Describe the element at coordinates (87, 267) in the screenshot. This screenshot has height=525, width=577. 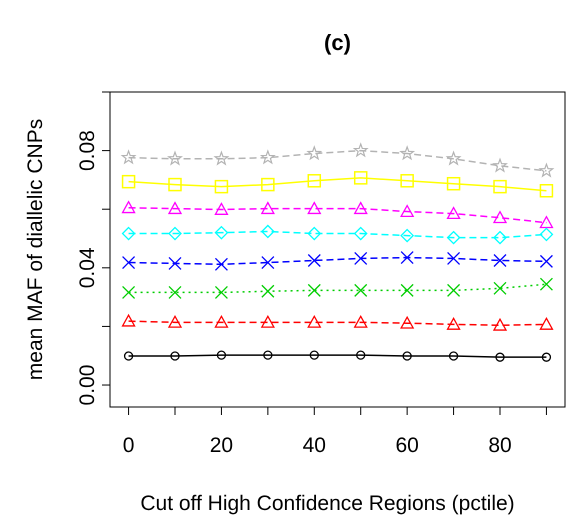
I see `y-tick-label: 0.04` at that location.